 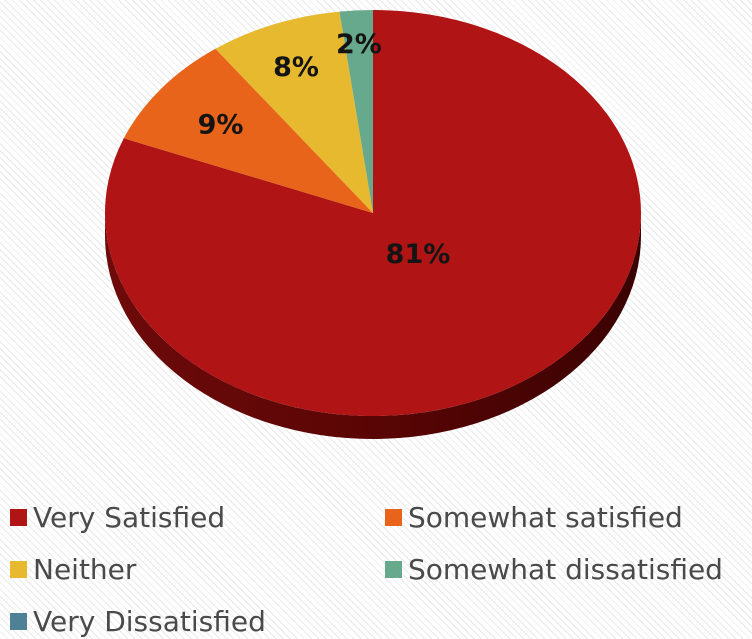 What do you see at coordinates (565, 569) in the screenshot?
I see `legend-label: Somewhat dissatisfied` at bounding box center [565, 569].